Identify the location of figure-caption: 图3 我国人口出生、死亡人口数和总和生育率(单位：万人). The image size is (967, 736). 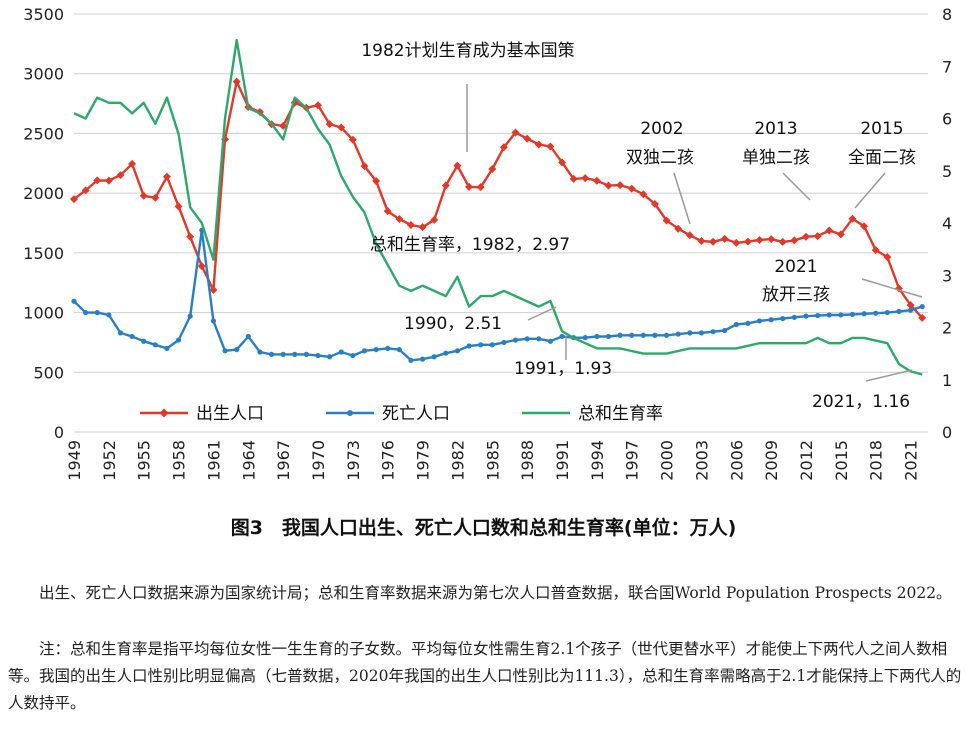
(483, 528).